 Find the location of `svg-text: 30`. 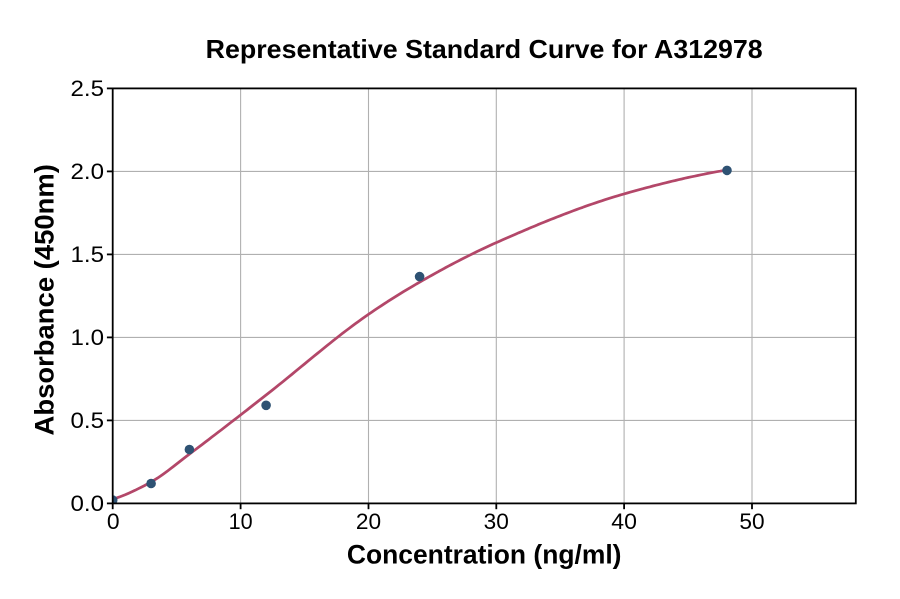

svg-text: 30 is located at coordinates (496, 521).